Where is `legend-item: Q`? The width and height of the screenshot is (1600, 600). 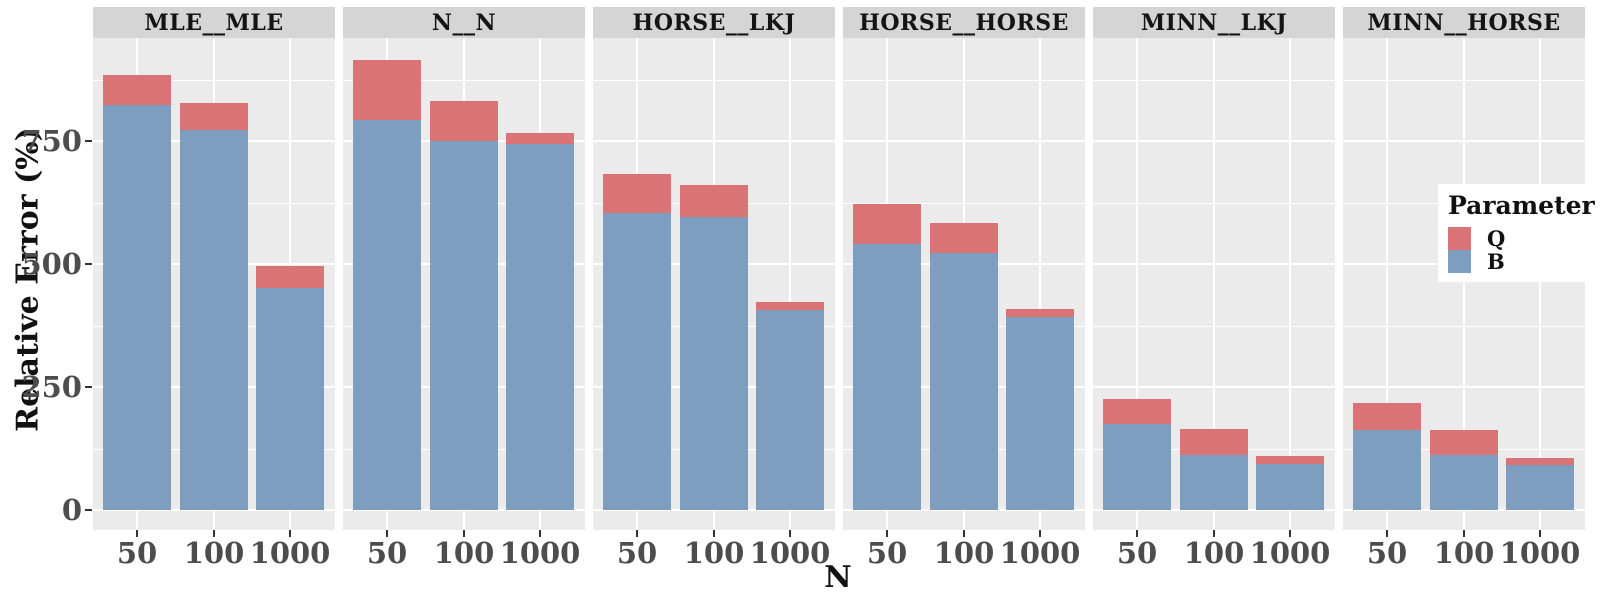 legend-item: Q is located at coordinates (1524, 238).